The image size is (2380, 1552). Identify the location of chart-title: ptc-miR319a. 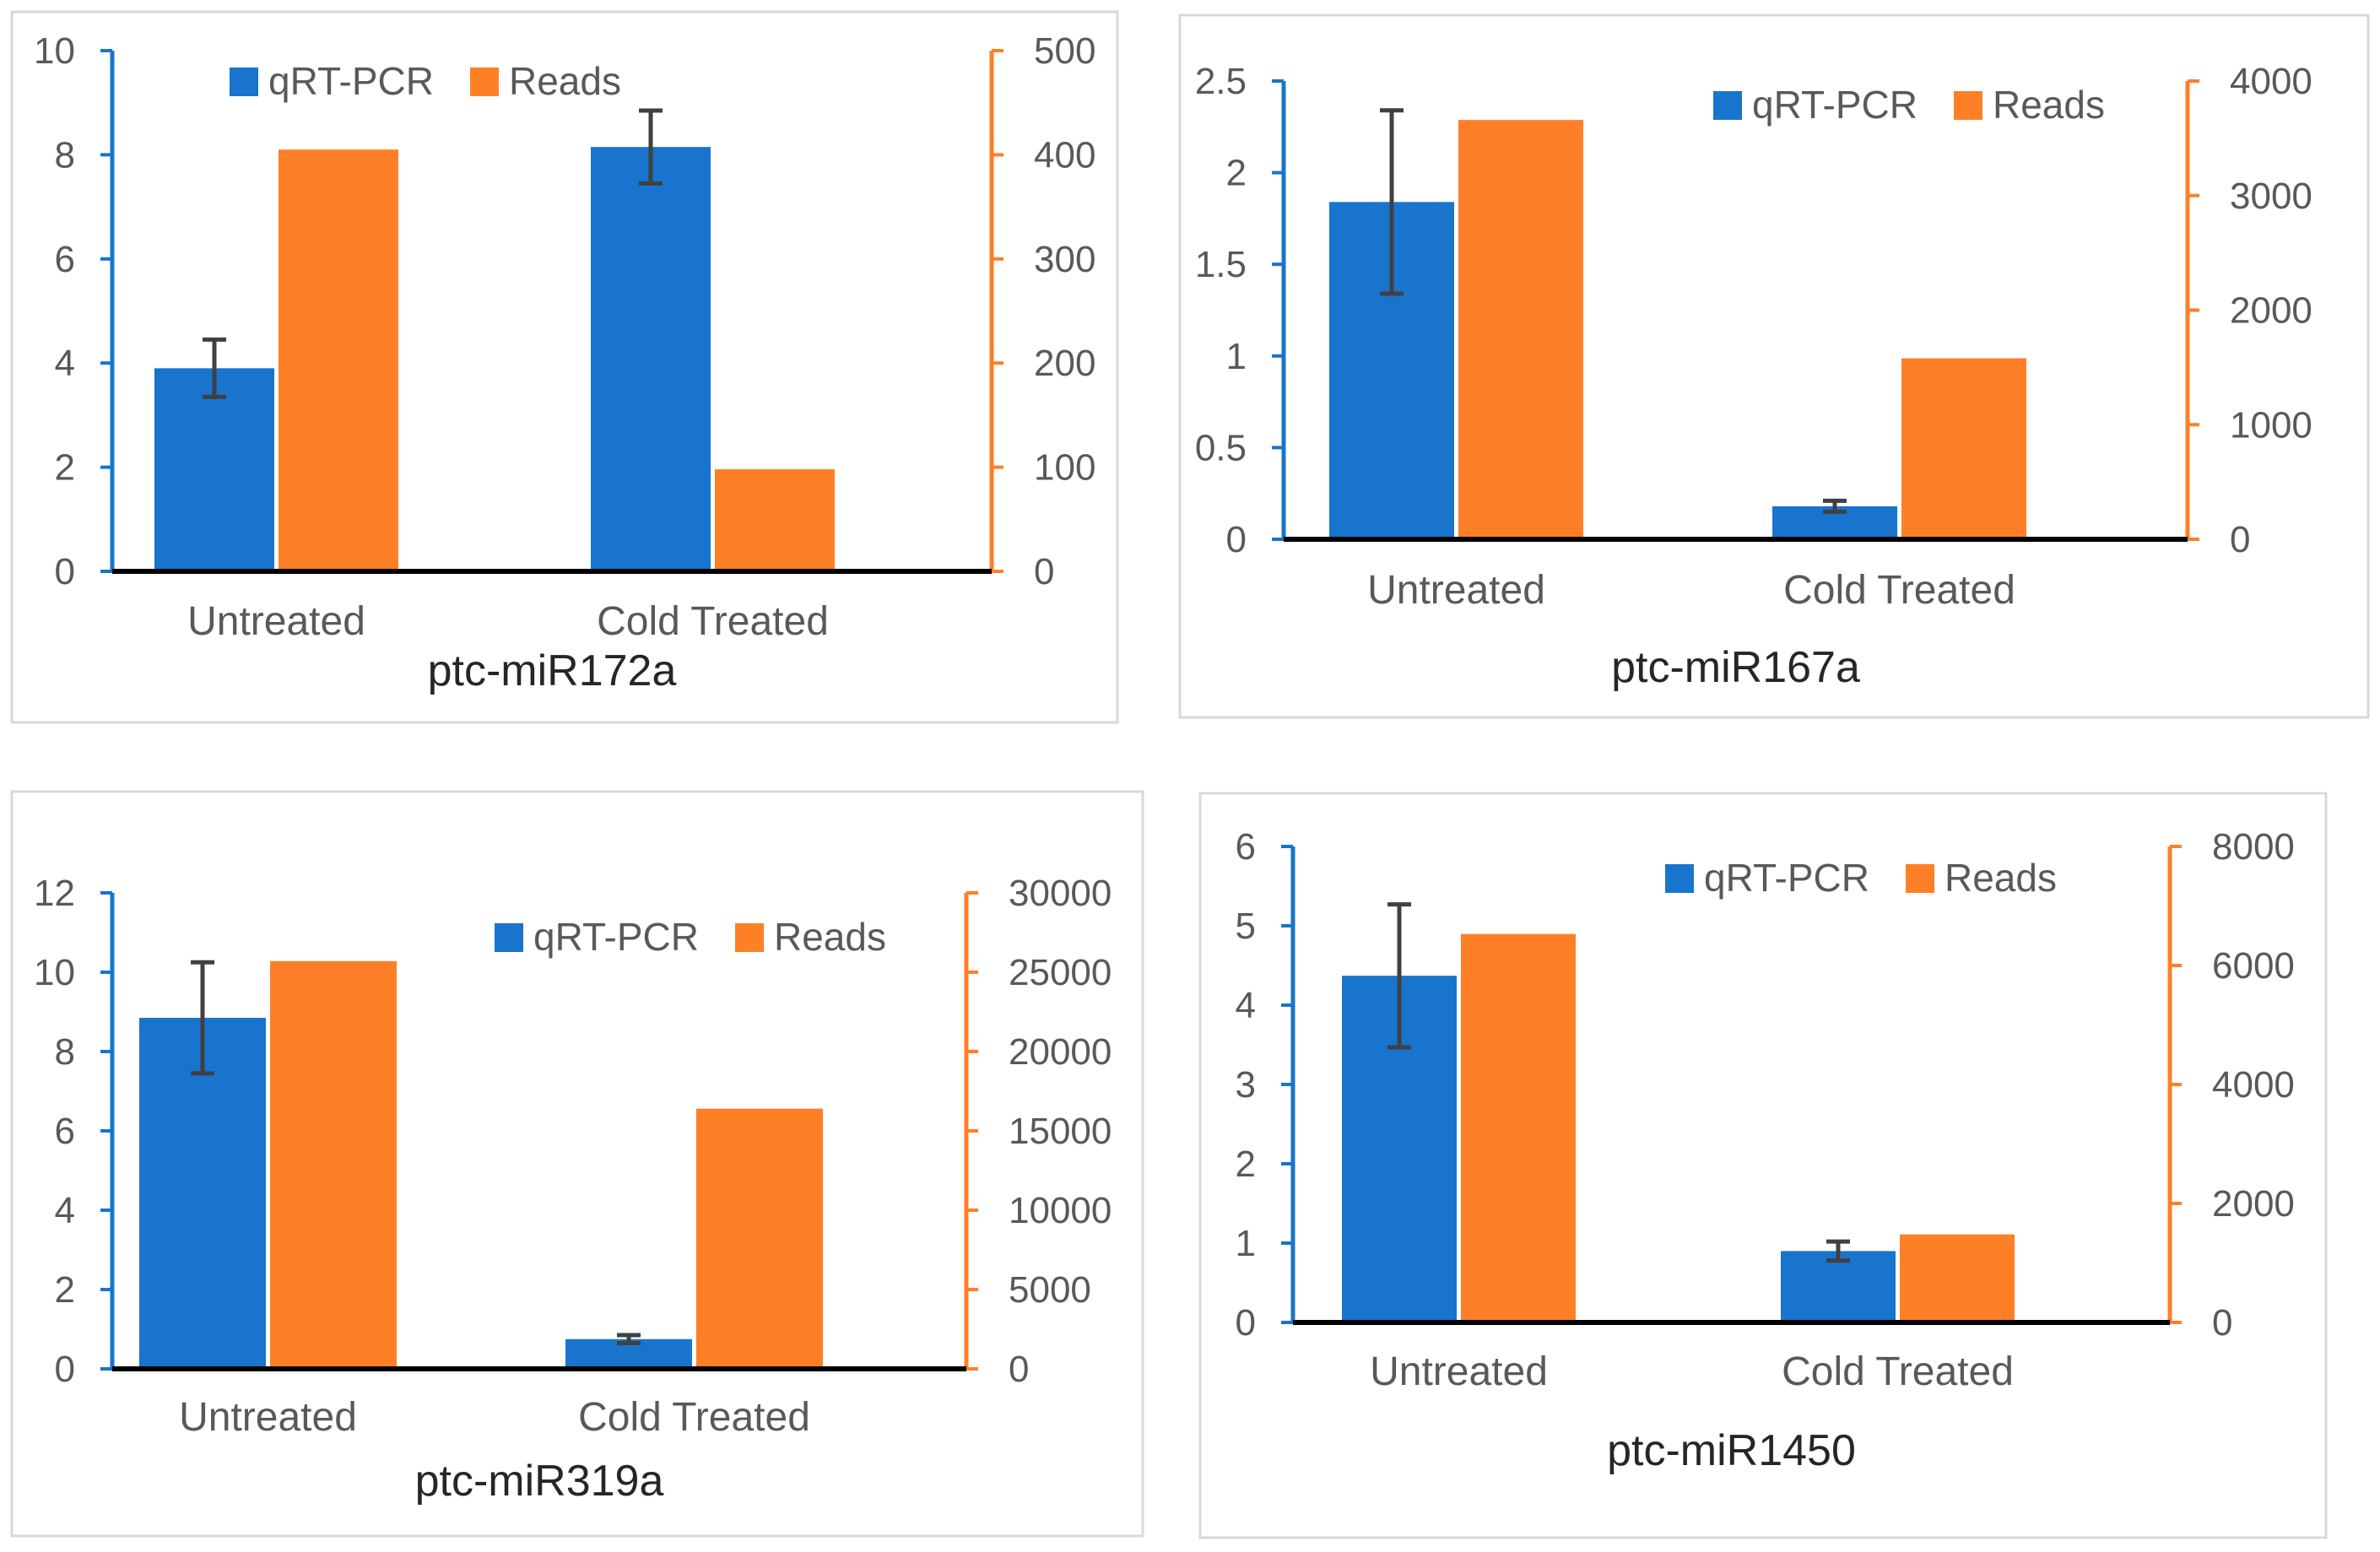
(539, 1481).